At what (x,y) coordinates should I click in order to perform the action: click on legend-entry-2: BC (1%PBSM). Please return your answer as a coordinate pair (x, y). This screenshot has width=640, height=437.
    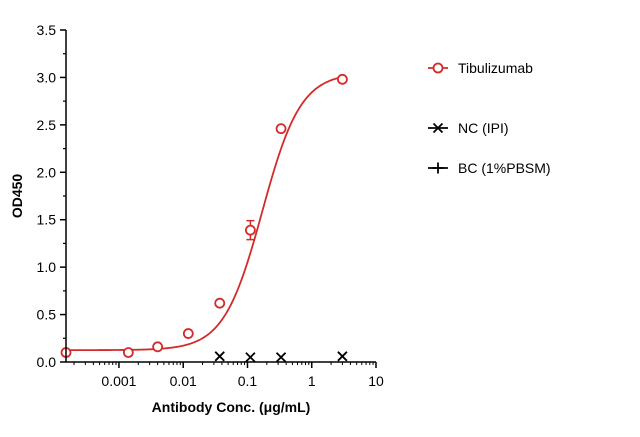
    Looking at the image, I should click on (489, 168).